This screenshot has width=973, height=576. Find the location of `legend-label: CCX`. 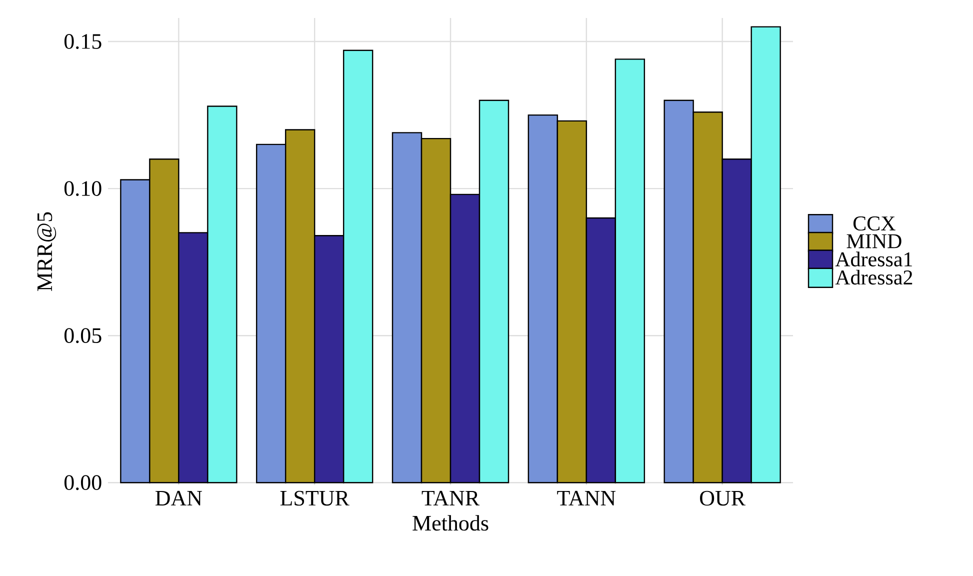

legend-label: CCX is located at coordinates (874, 223).